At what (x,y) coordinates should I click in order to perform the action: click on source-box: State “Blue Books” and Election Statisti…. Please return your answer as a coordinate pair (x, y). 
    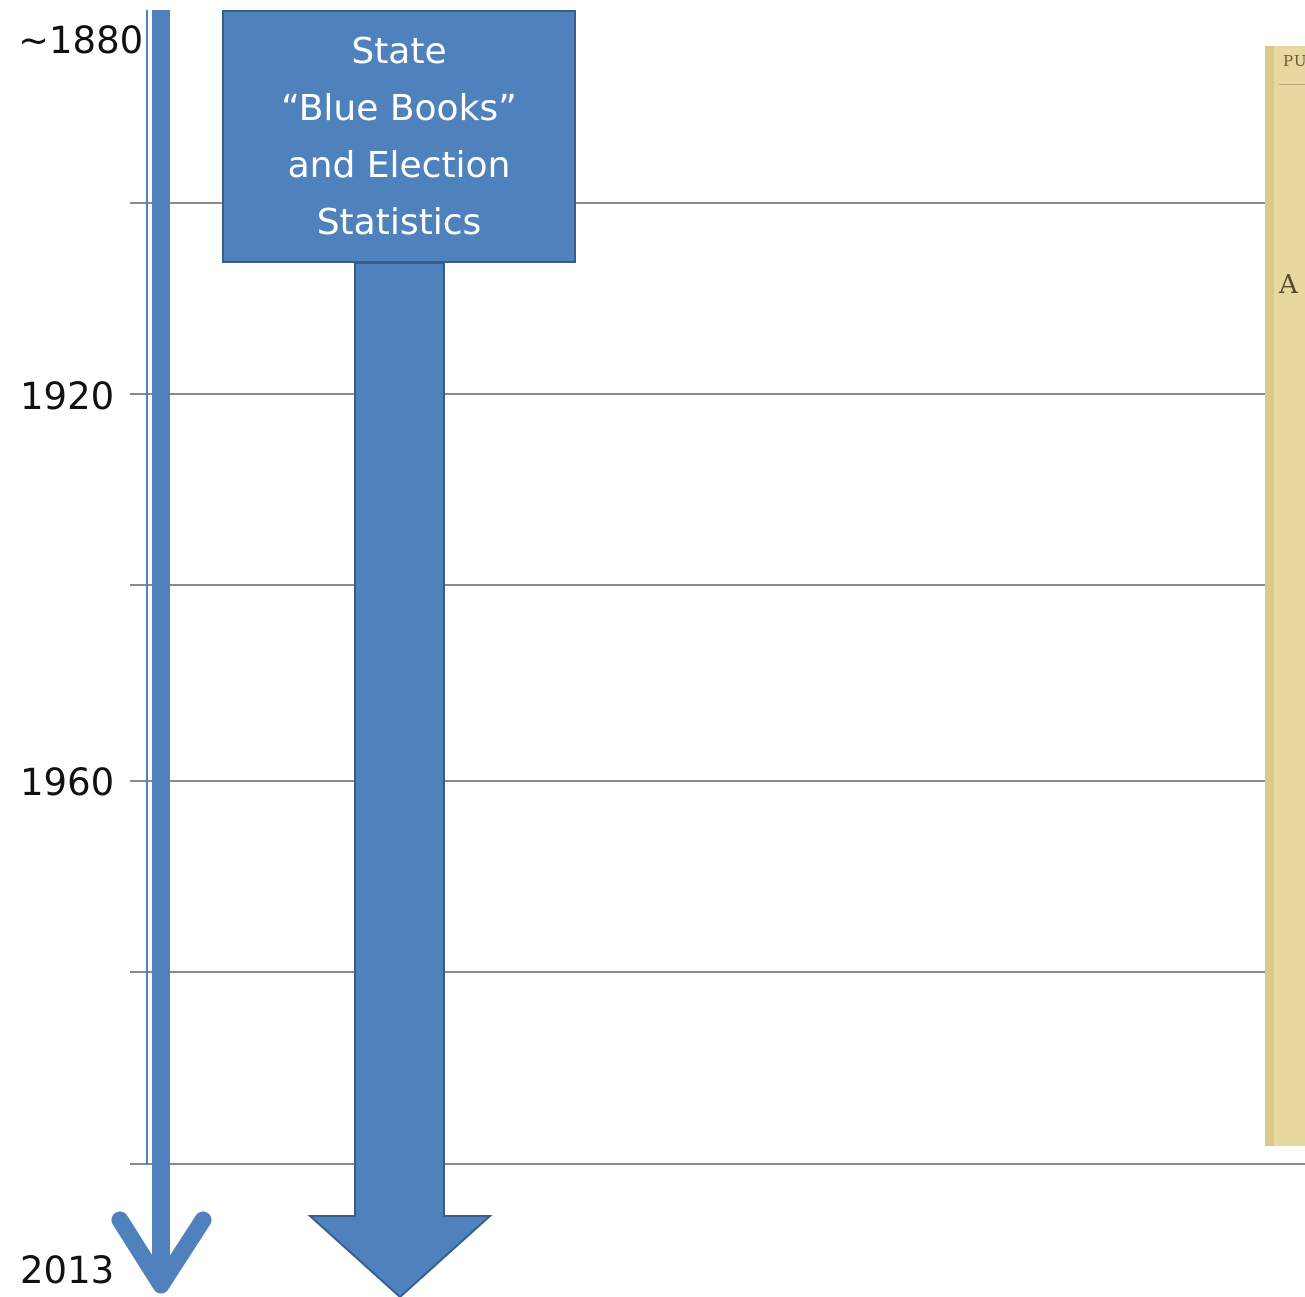
    Looking at the image, I should click on (399, 136).